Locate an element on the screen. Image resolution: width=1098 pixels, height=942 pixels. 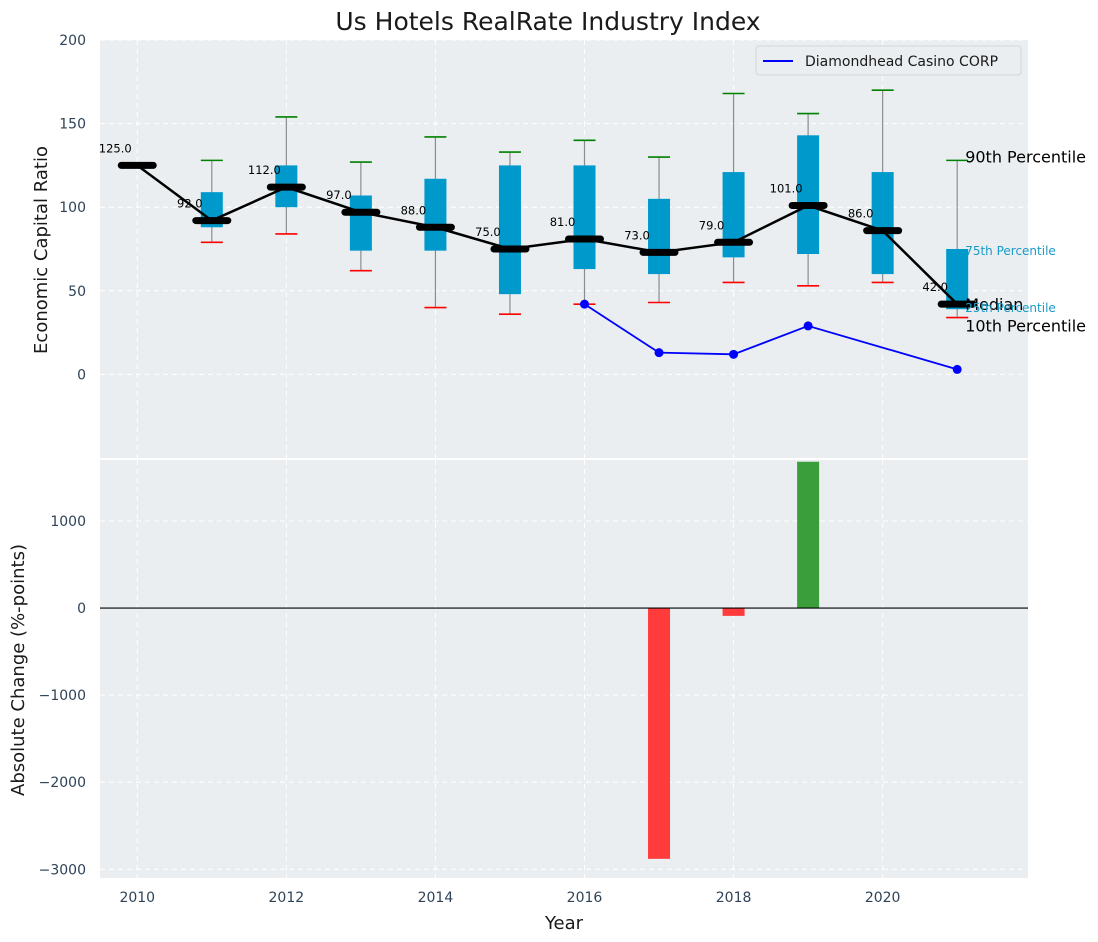
bottom-y-tick-label: −1000 is located at coordinates (62, 696).